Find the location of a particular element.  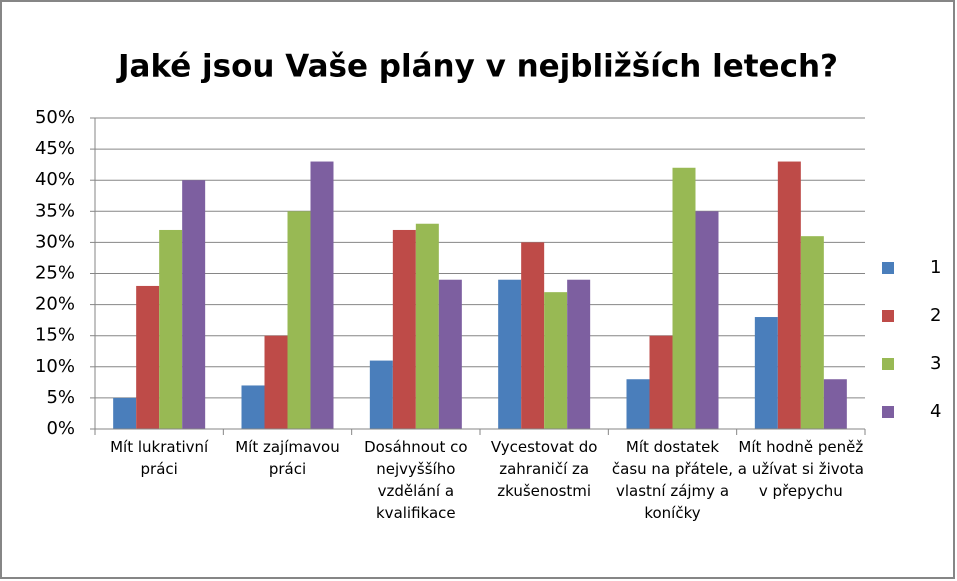

x-tick-label: Vycestovat do zahraničí za zkušenostmi is located at coordinates (544, 469).